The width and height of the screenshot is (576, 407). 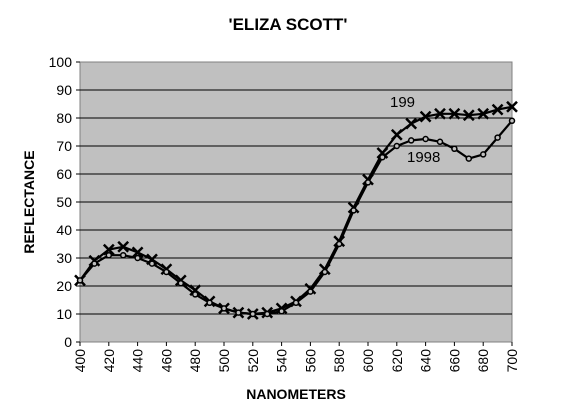 What do you see at coordinates (426, 361) in the screenshot?
I see `x-tick-label: 640` at bounding box center [426, 361].